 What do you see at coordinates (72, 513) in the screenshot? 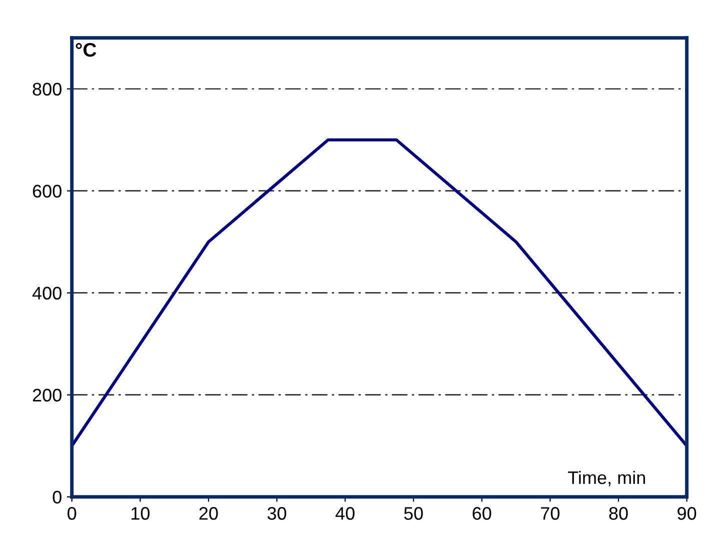
I see `x-tick-label: 0` at bounding box center [72, 513].